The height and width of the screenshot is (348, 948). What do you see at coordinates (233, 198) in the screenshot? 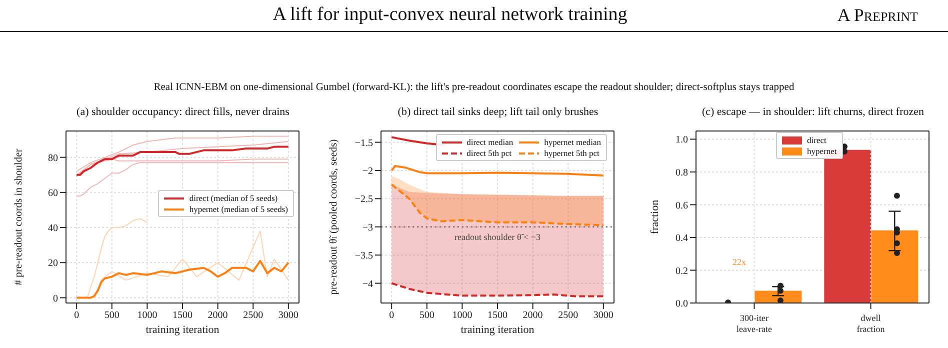
I see `legend-label: direct (median of 5 seeds)` at bounding box center [233, 198].